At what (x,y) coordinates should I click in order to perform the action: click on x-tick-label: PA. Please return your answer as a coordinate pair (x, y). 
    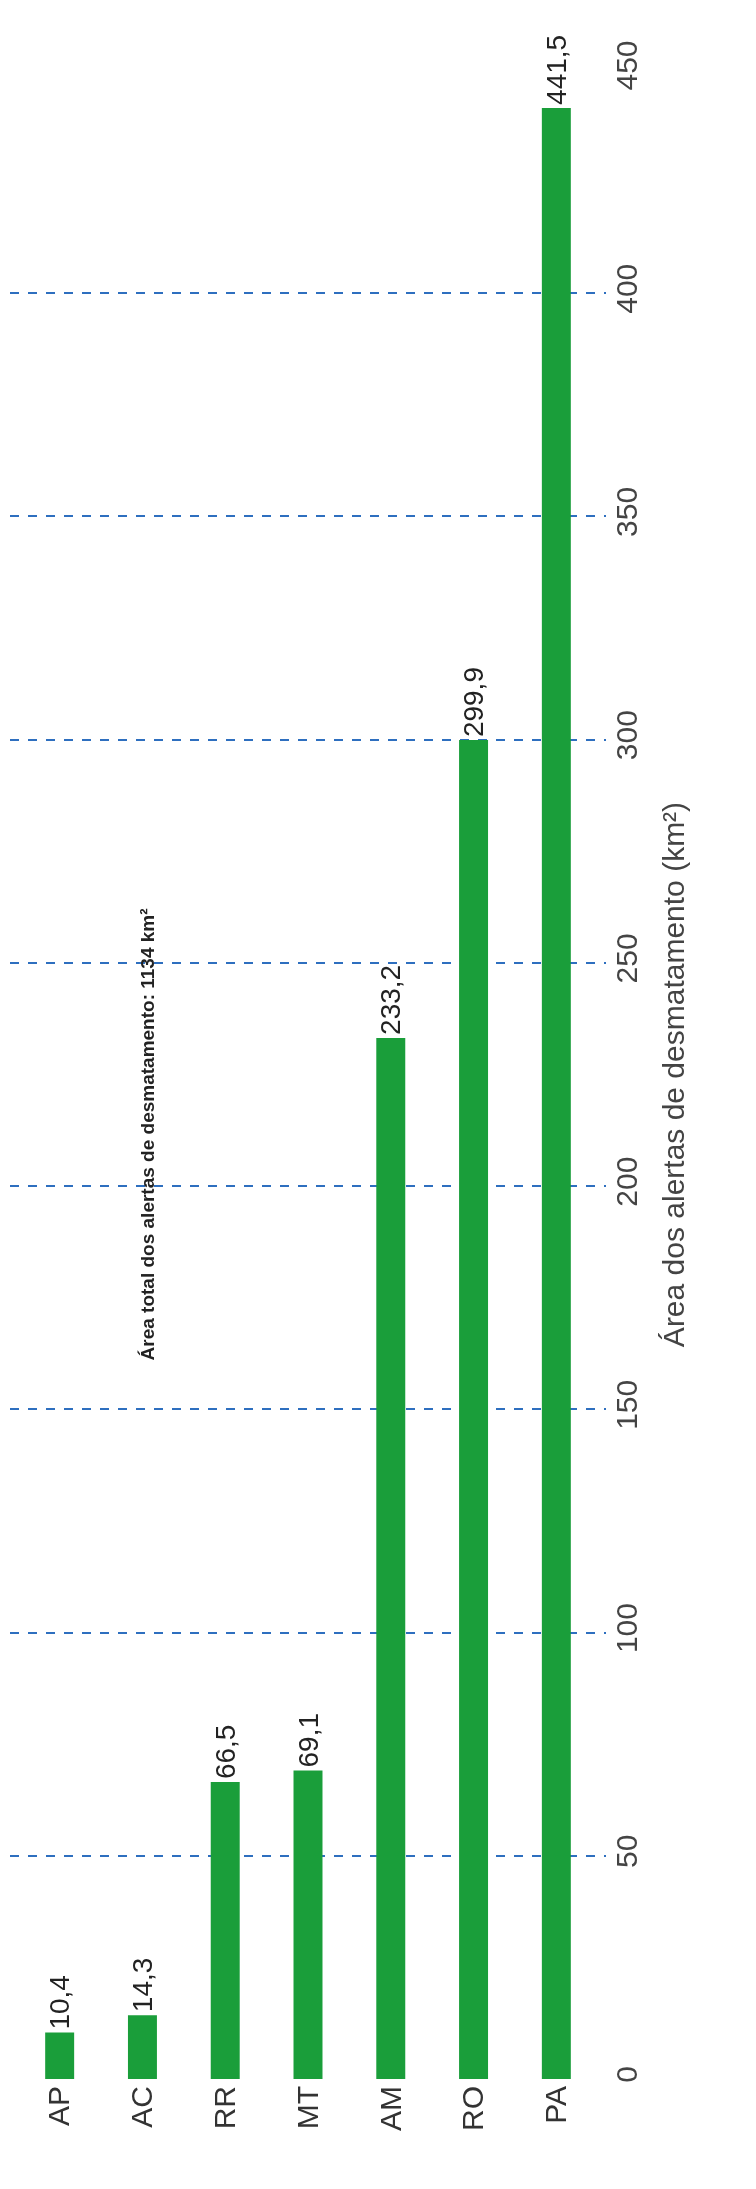
    Looking at the image, I should click on (556, 2105).